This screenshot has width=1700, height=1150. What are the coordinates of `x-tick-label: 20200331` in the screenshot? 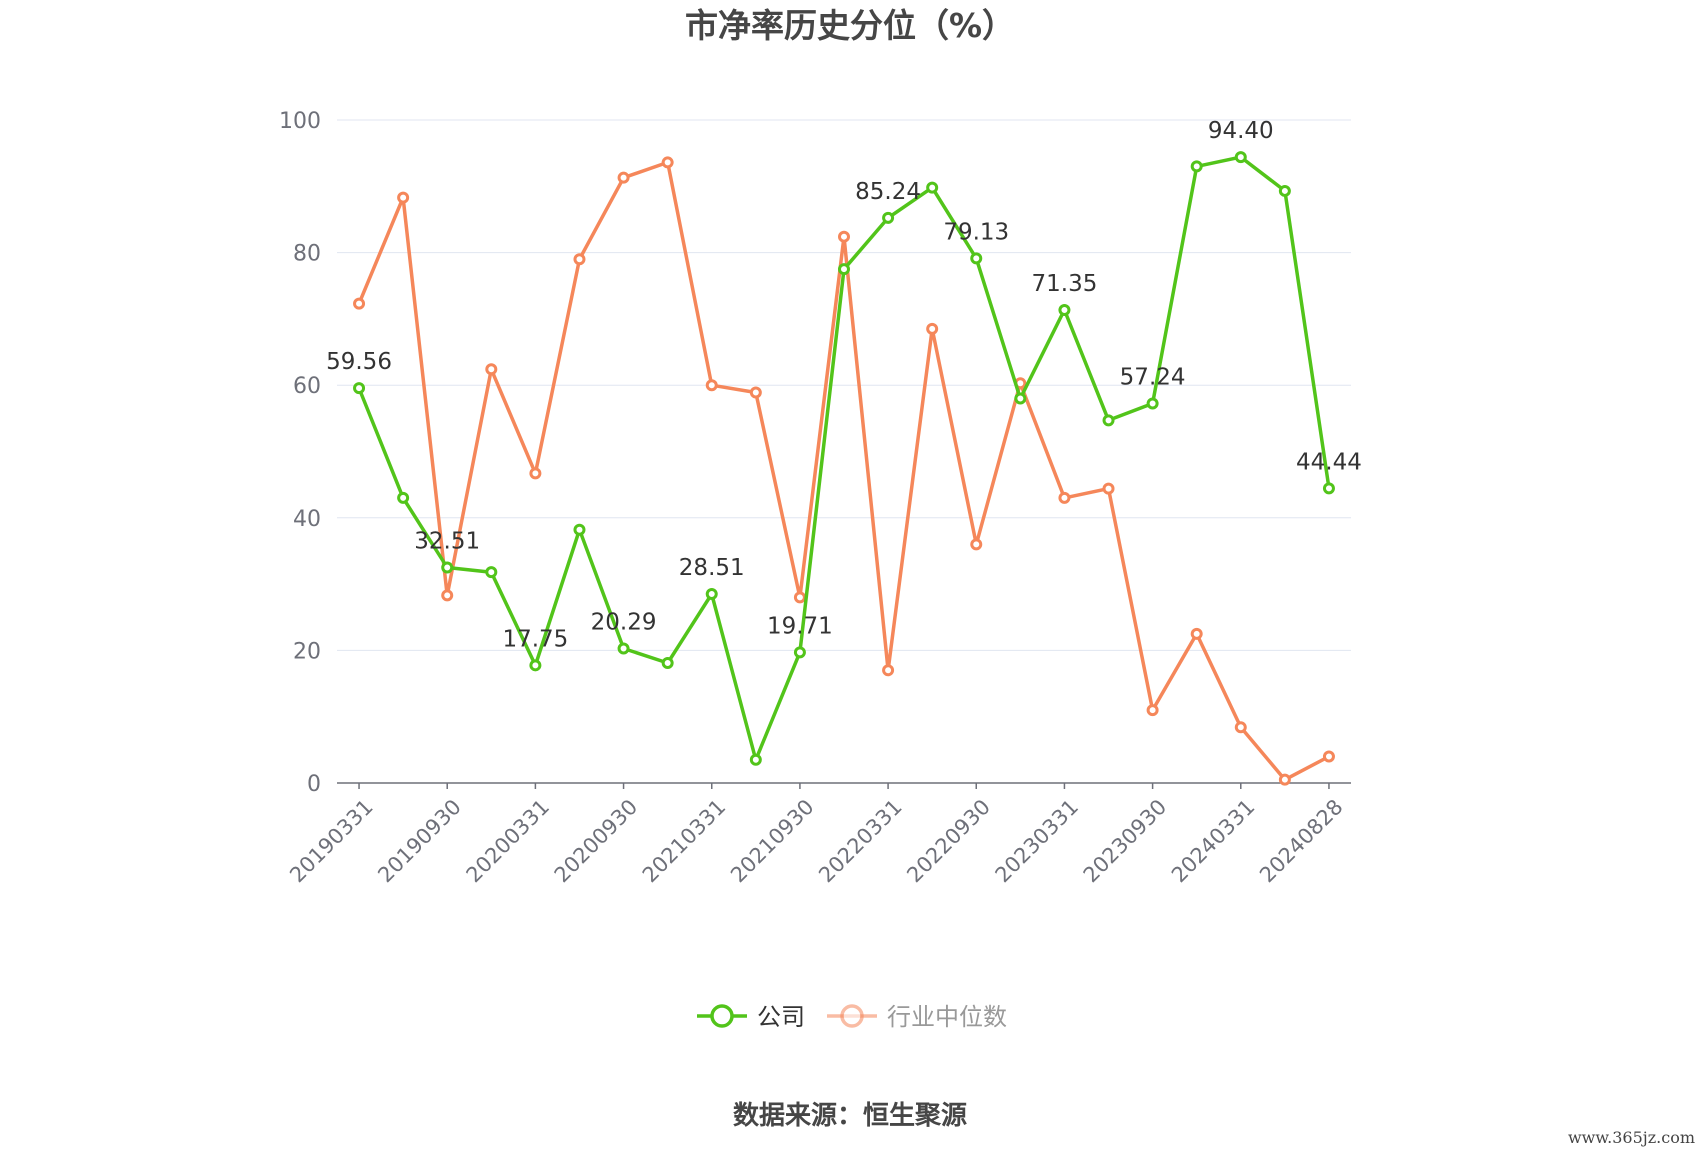 It's located at (508, 841).